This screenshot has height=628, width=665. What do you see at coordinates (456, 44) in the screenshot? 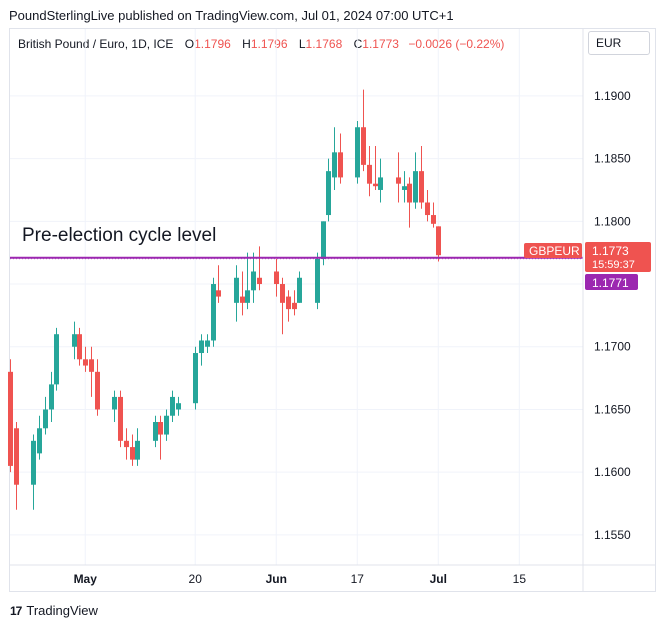
I see `change-value: −0.0026 (−0.22%)` at bounding box center [456, 44].